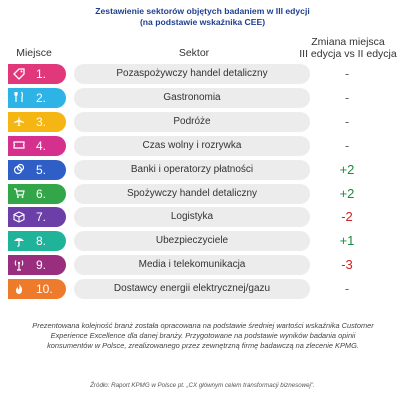  I want to click on rank-badge: 4., so click(37, 145).